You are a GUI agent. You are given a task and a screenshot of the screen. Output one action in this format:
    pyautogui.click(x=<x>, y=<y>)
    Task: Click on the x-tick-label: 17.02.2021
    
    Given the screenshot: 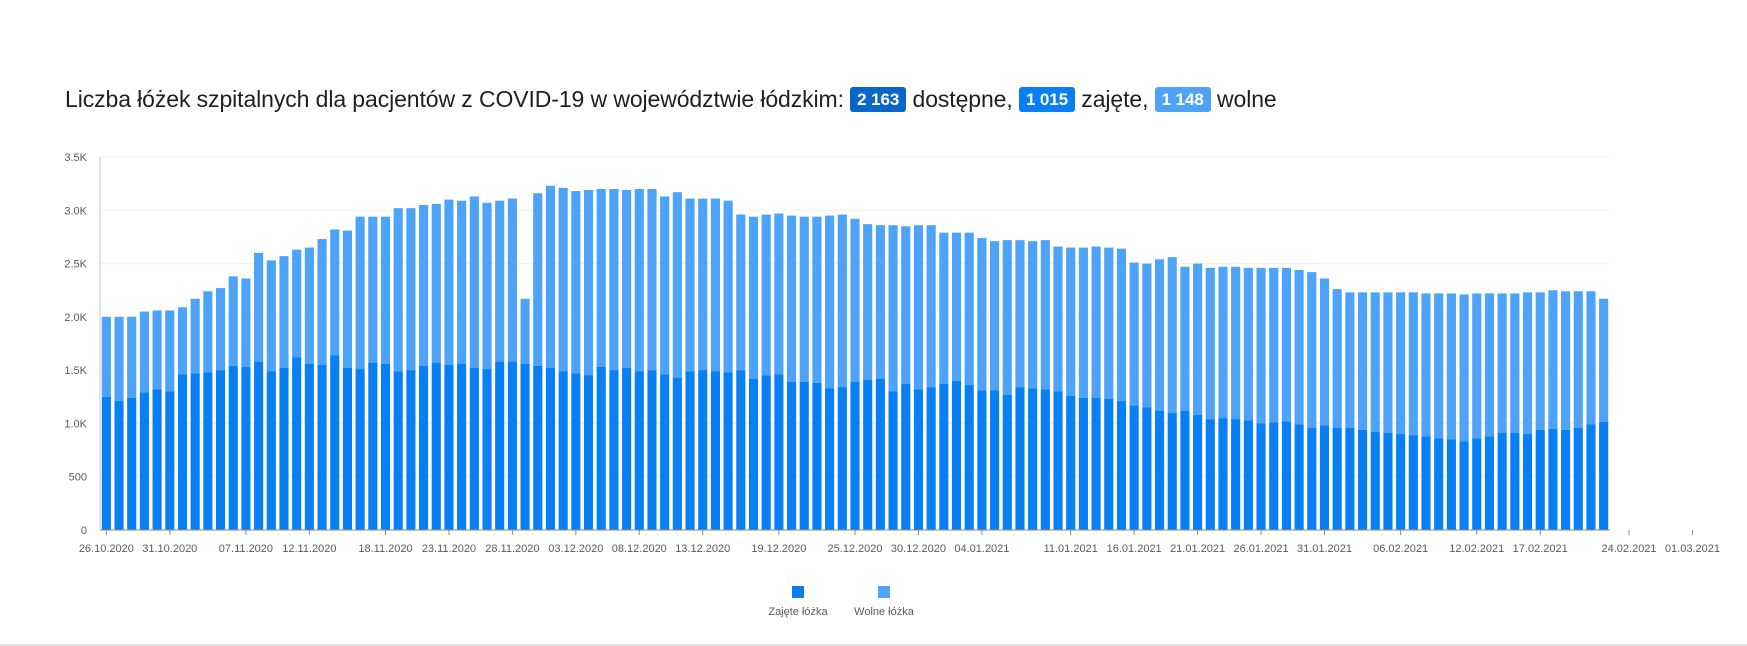 What is the action you would take?
    pyautogui.click(x=1540, y=549)
    